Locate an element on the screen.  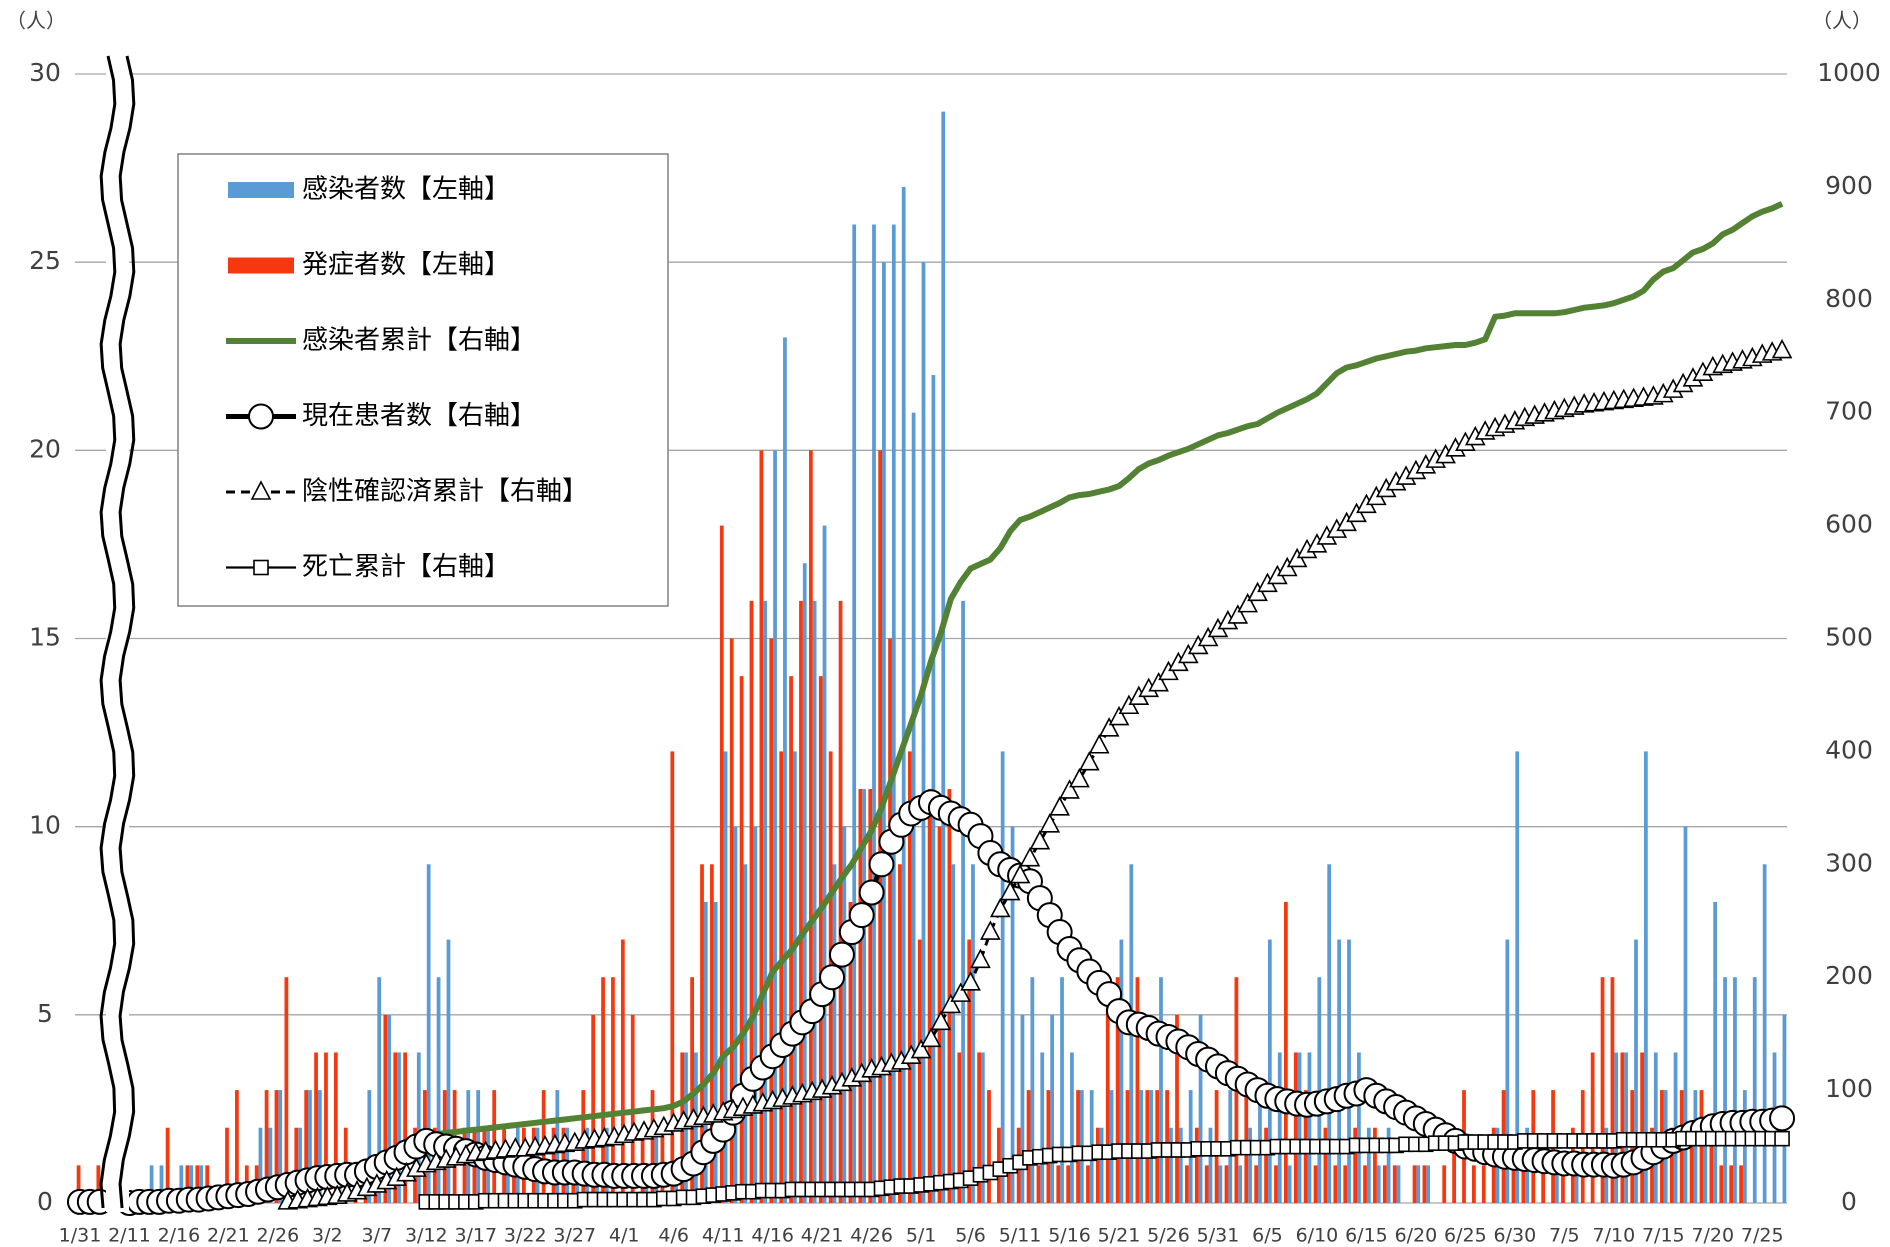
legend-entry: 陰性確認済累計【右軸】 is located at coordinates (407, 492).